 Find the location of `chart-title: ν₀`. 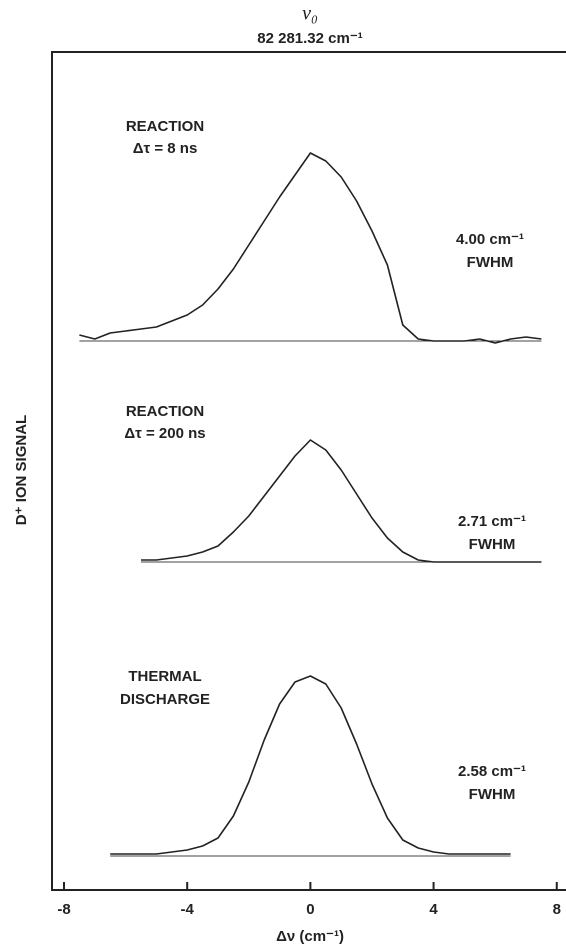

chart-title: ν₀ is located at coordinates (310, 14).